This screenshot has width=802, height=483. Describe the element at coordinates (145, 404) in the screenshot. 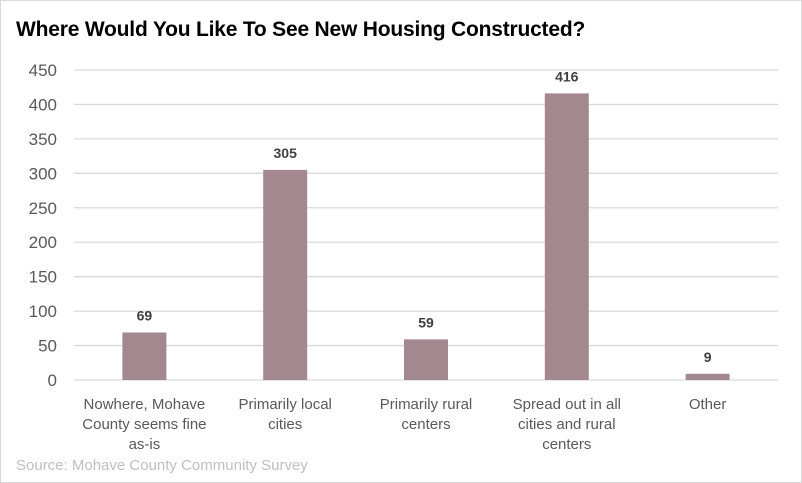

I see `x-category-label: Nowhere, Mohave` at that location.